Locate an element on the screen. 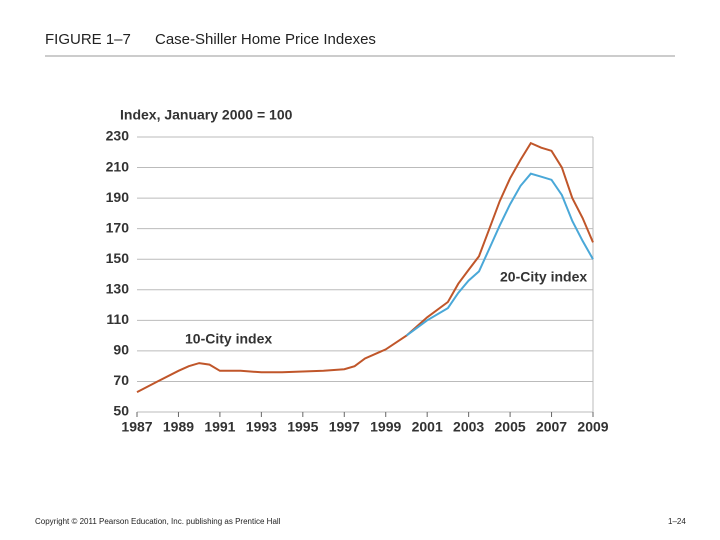  chart-title: Case-Shiller Home Price Indexes is located at coordinates (265, 39).